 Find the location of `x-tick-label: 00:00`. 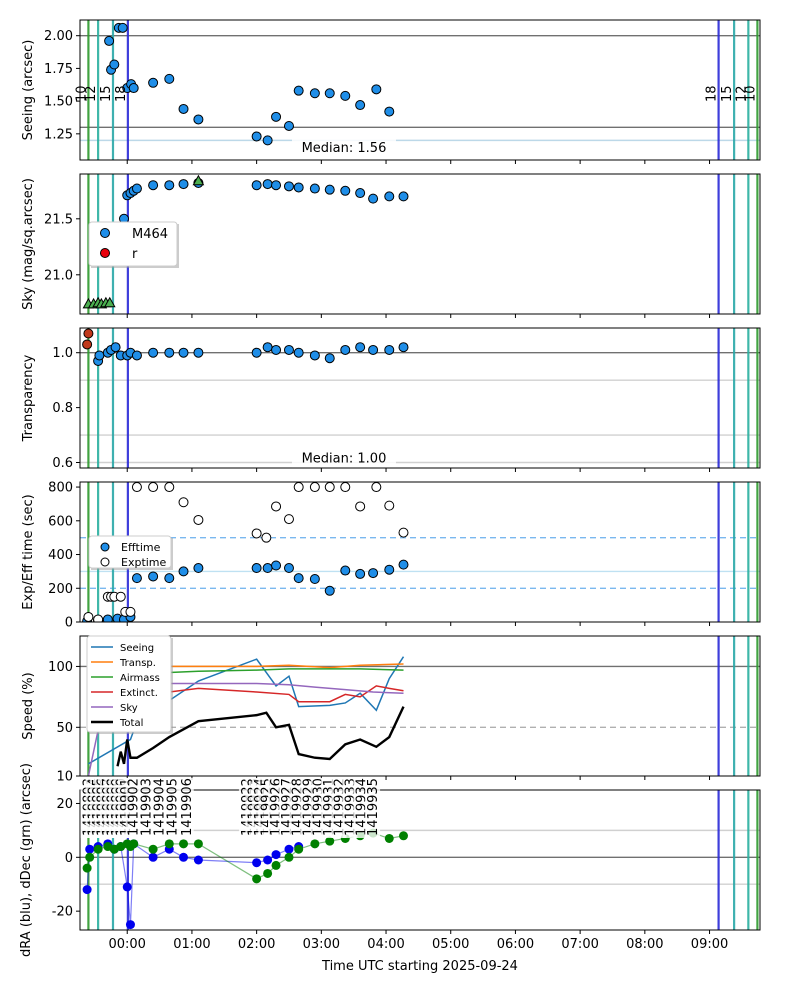

x-tick-label: 00:00 is located at coordinates (126, 944).